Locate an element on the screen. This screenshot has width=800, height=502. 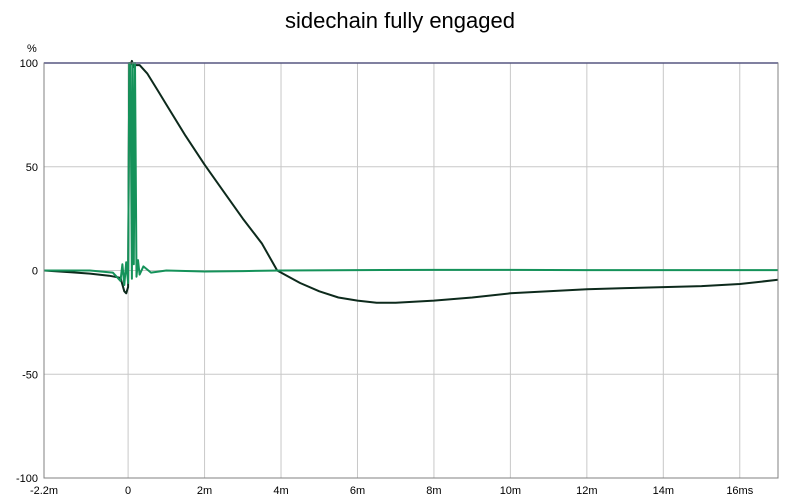
y-tick-label: 50 is located at coordinates (32, 168).